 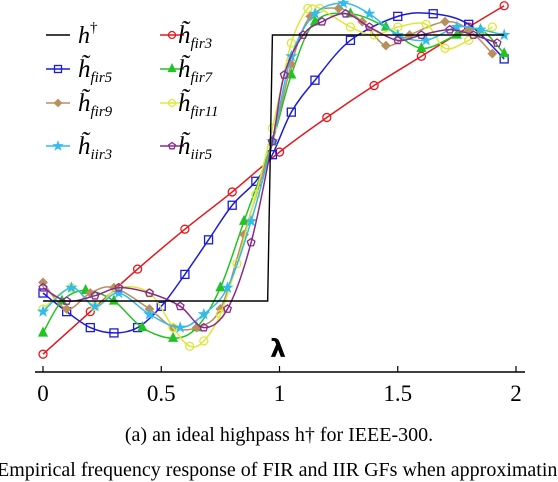 What do you see at coordinates (172, 68) in the screenshot?
I see `legend-marker-fir7` at bounding box center [172, 68].